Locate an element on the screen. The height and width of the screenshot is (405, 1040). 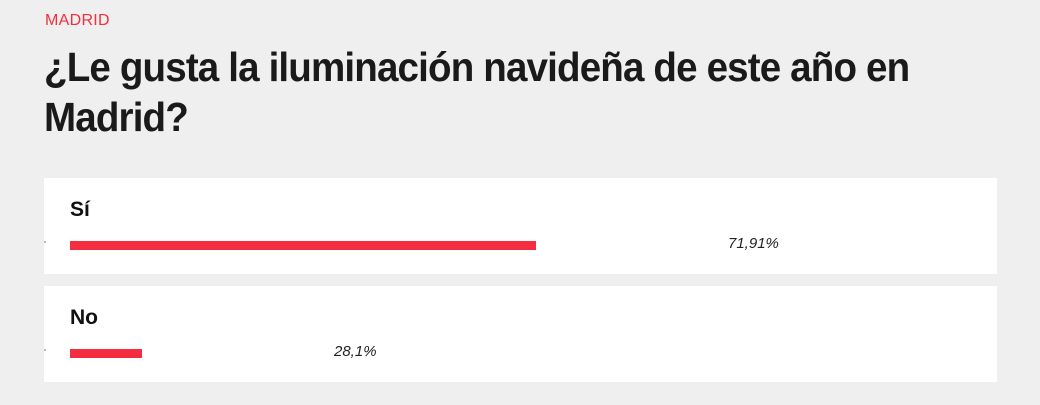
result-percent: 28,1% is located at coordinates (355, 351).